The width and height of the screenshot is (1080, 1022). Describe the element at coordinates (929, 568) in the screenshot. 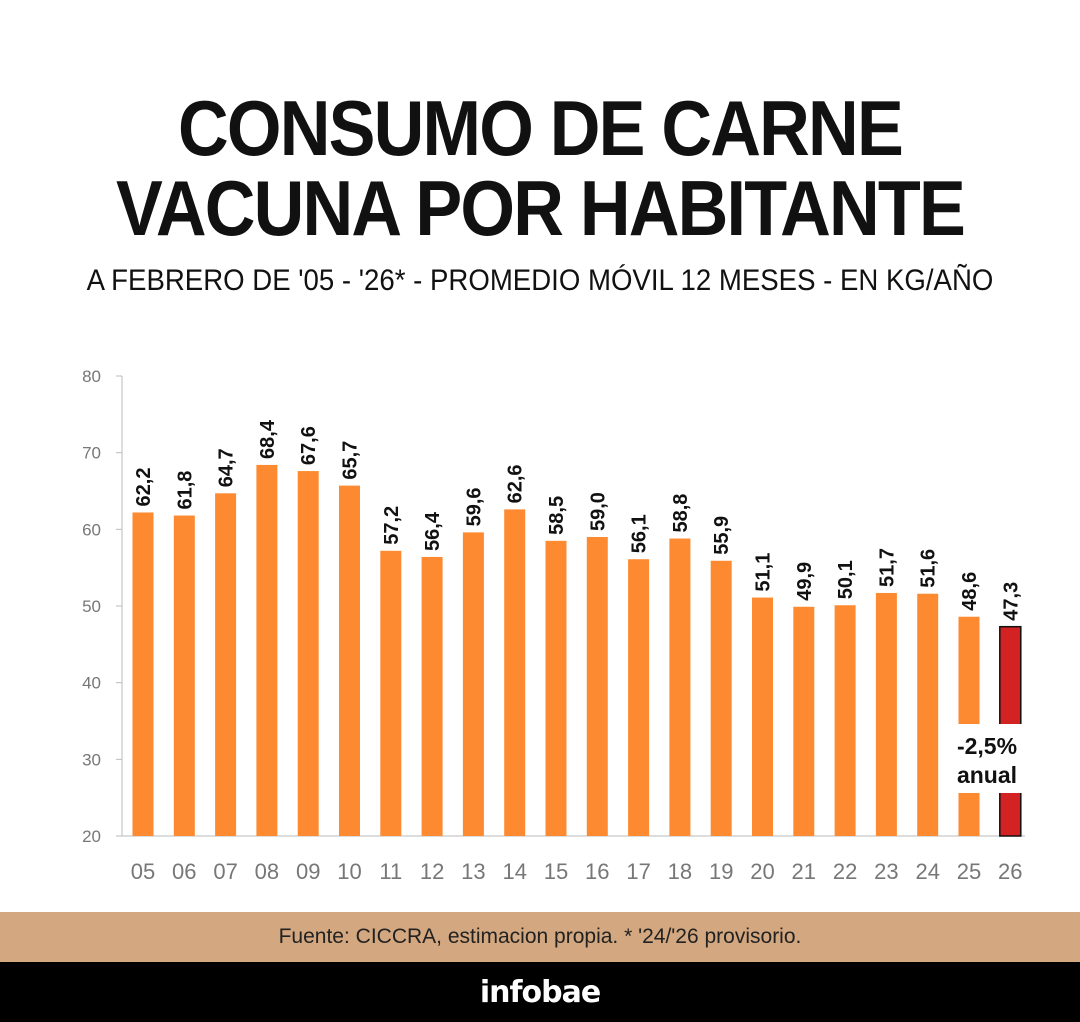

I see `bar-value-label: 51,6` at that location.